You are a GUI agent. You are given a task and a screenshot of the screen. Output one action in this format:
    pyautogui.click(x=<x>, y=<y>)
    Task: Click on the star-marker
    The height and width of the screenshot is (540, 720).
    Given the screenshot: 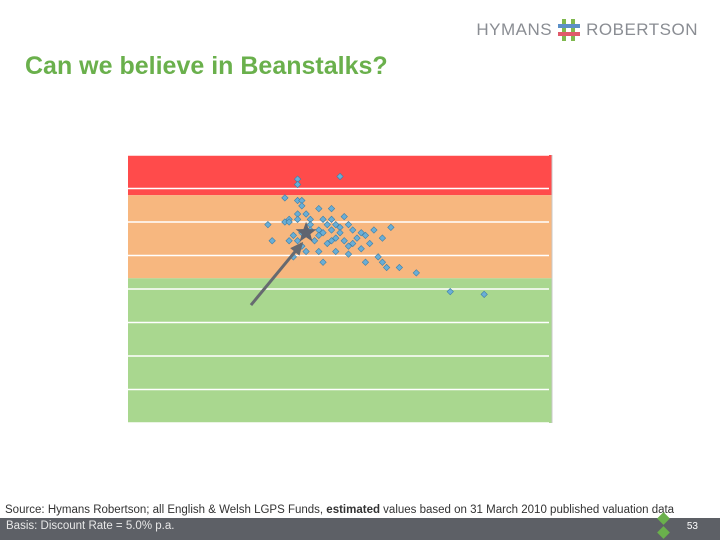 What is the action you would take?
    pyautogui.click(x=306, y=231)
    